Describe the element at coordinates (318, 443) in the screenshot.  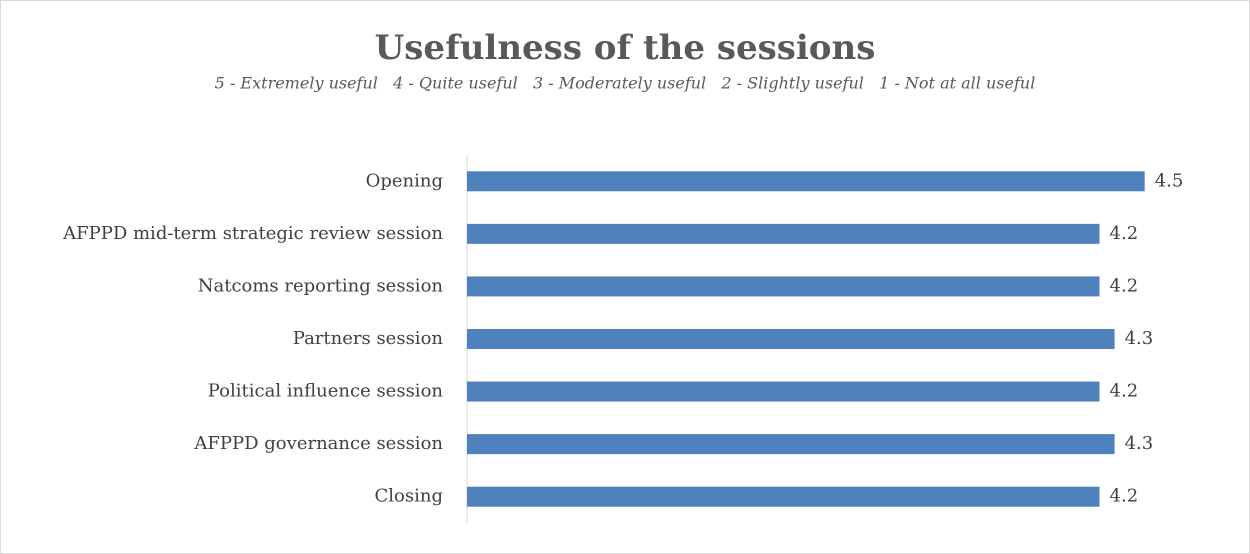
I see `y-tick-label: AFPPD governance session` at that location.